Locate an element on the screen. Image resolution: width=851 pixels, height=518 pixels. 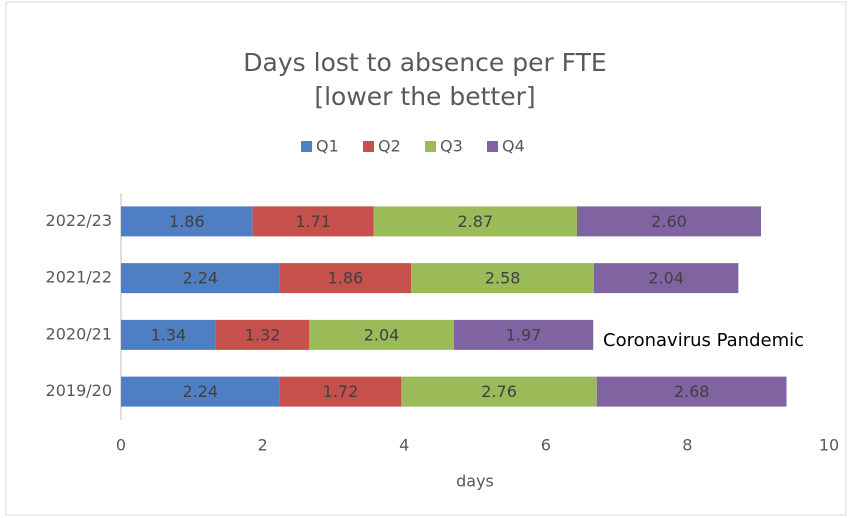
value-label: 1.97 is located at coordinates (524, 334).